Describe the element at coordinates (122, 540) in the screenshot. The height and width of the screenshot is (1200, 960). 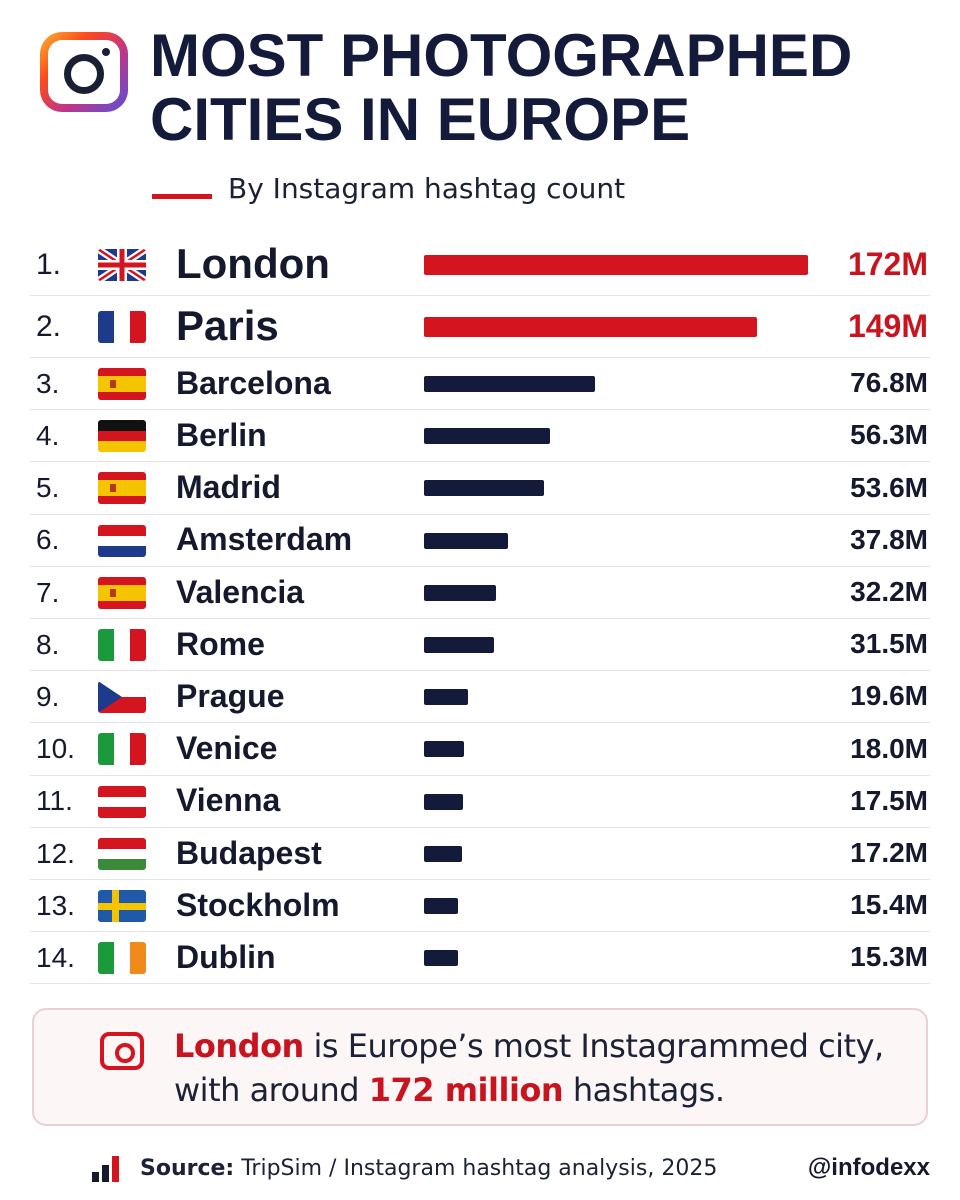
I see `netherlands-flag-icon` at that location.